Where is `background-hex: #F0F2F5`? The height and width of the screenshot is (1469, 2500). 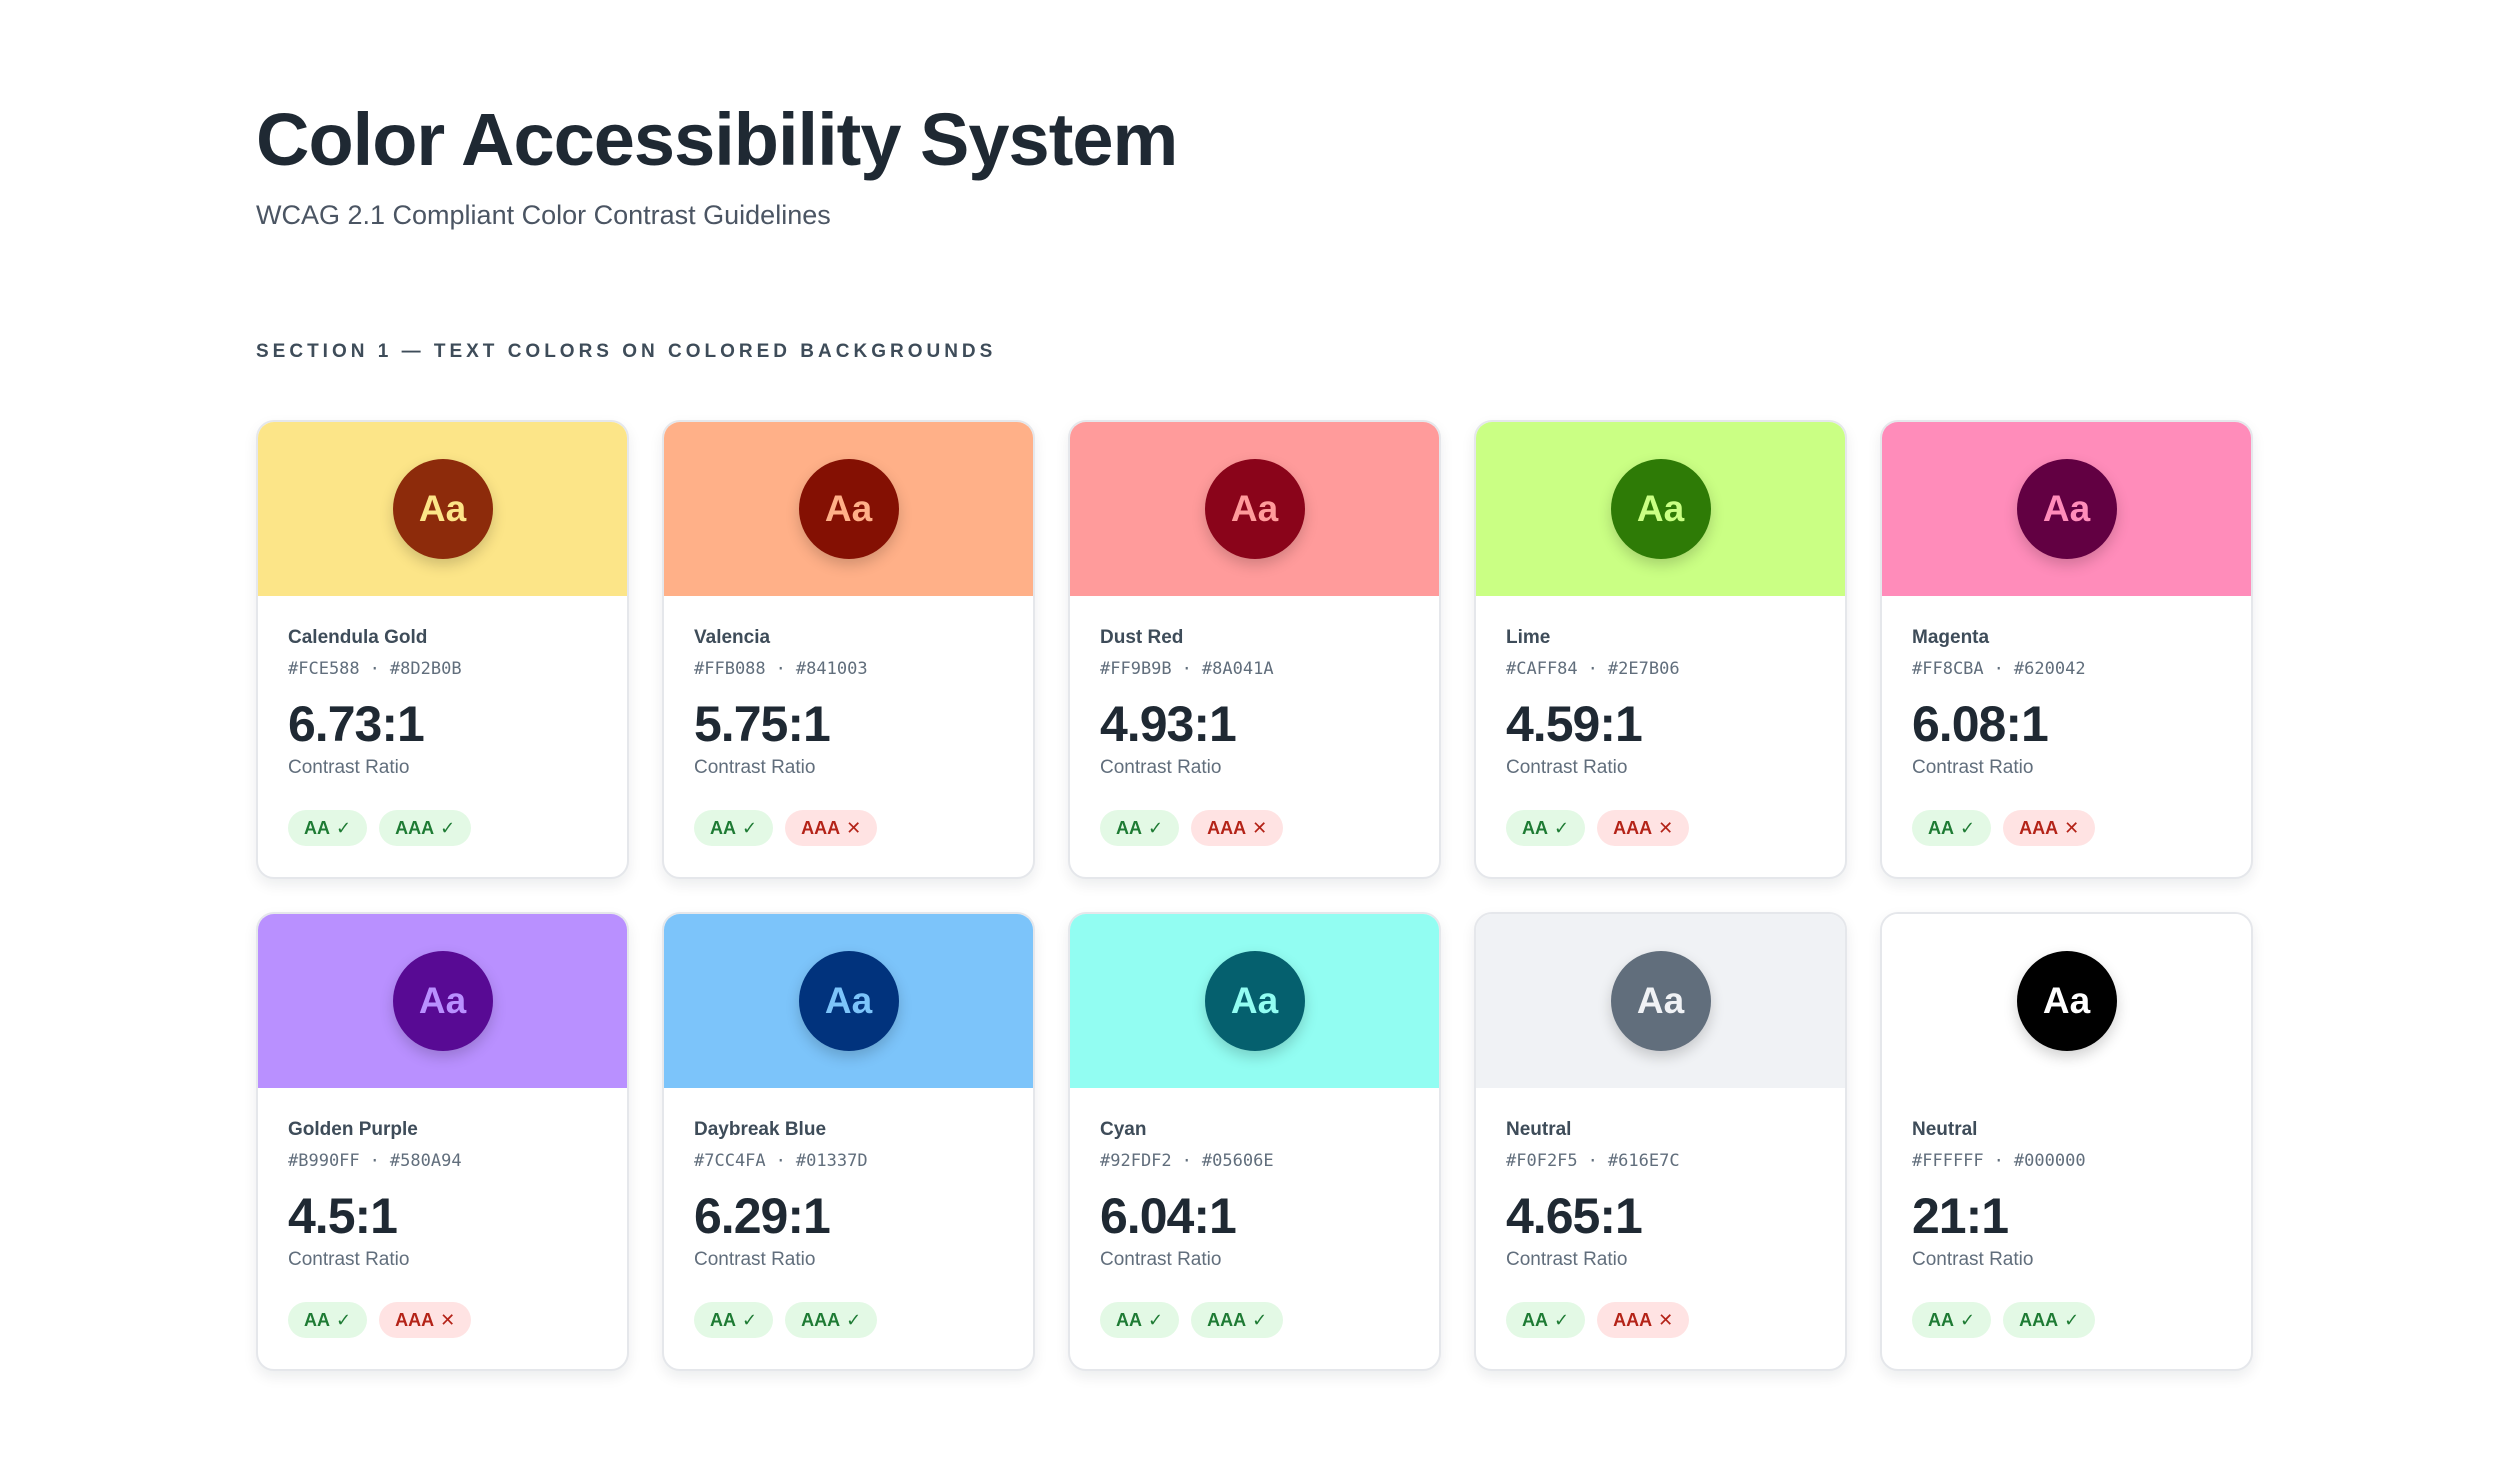
background-hex: #F0F2F5 is located at coordinates (1542, 1161).